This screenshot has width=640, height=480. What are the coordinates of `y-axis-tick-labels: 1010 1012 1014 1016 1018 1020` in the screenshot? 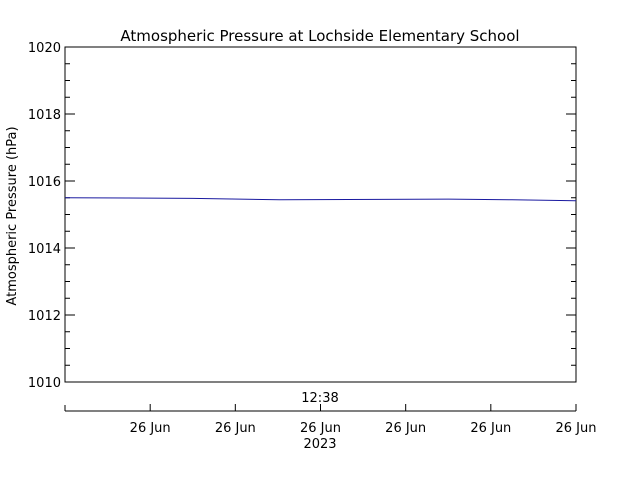 It's located at (44, 216).